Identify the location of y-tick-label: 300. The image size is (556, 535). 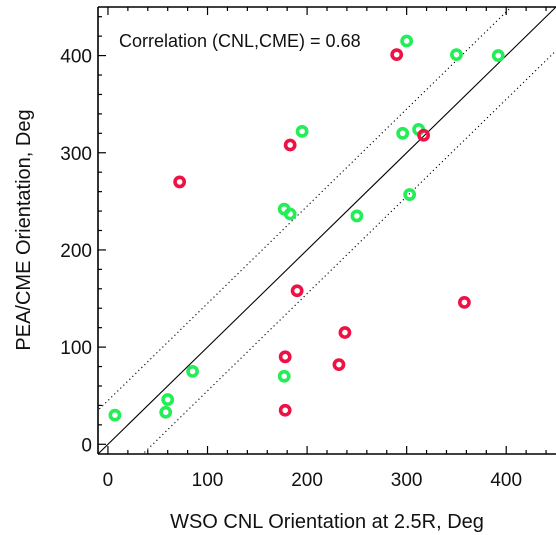
(76, 154).